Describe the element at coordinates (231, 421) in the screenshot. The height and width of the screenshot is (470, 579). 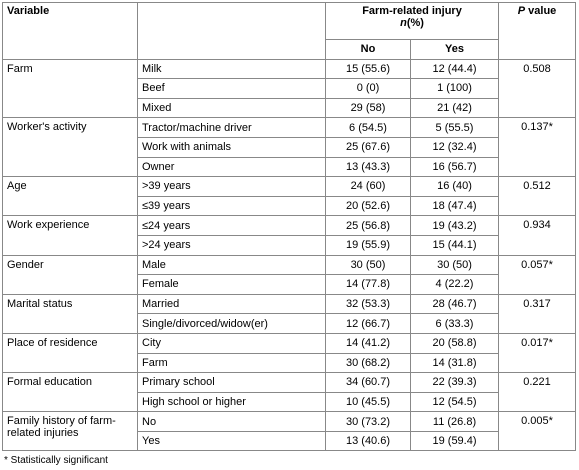
I see `subcategory: No` at that location.